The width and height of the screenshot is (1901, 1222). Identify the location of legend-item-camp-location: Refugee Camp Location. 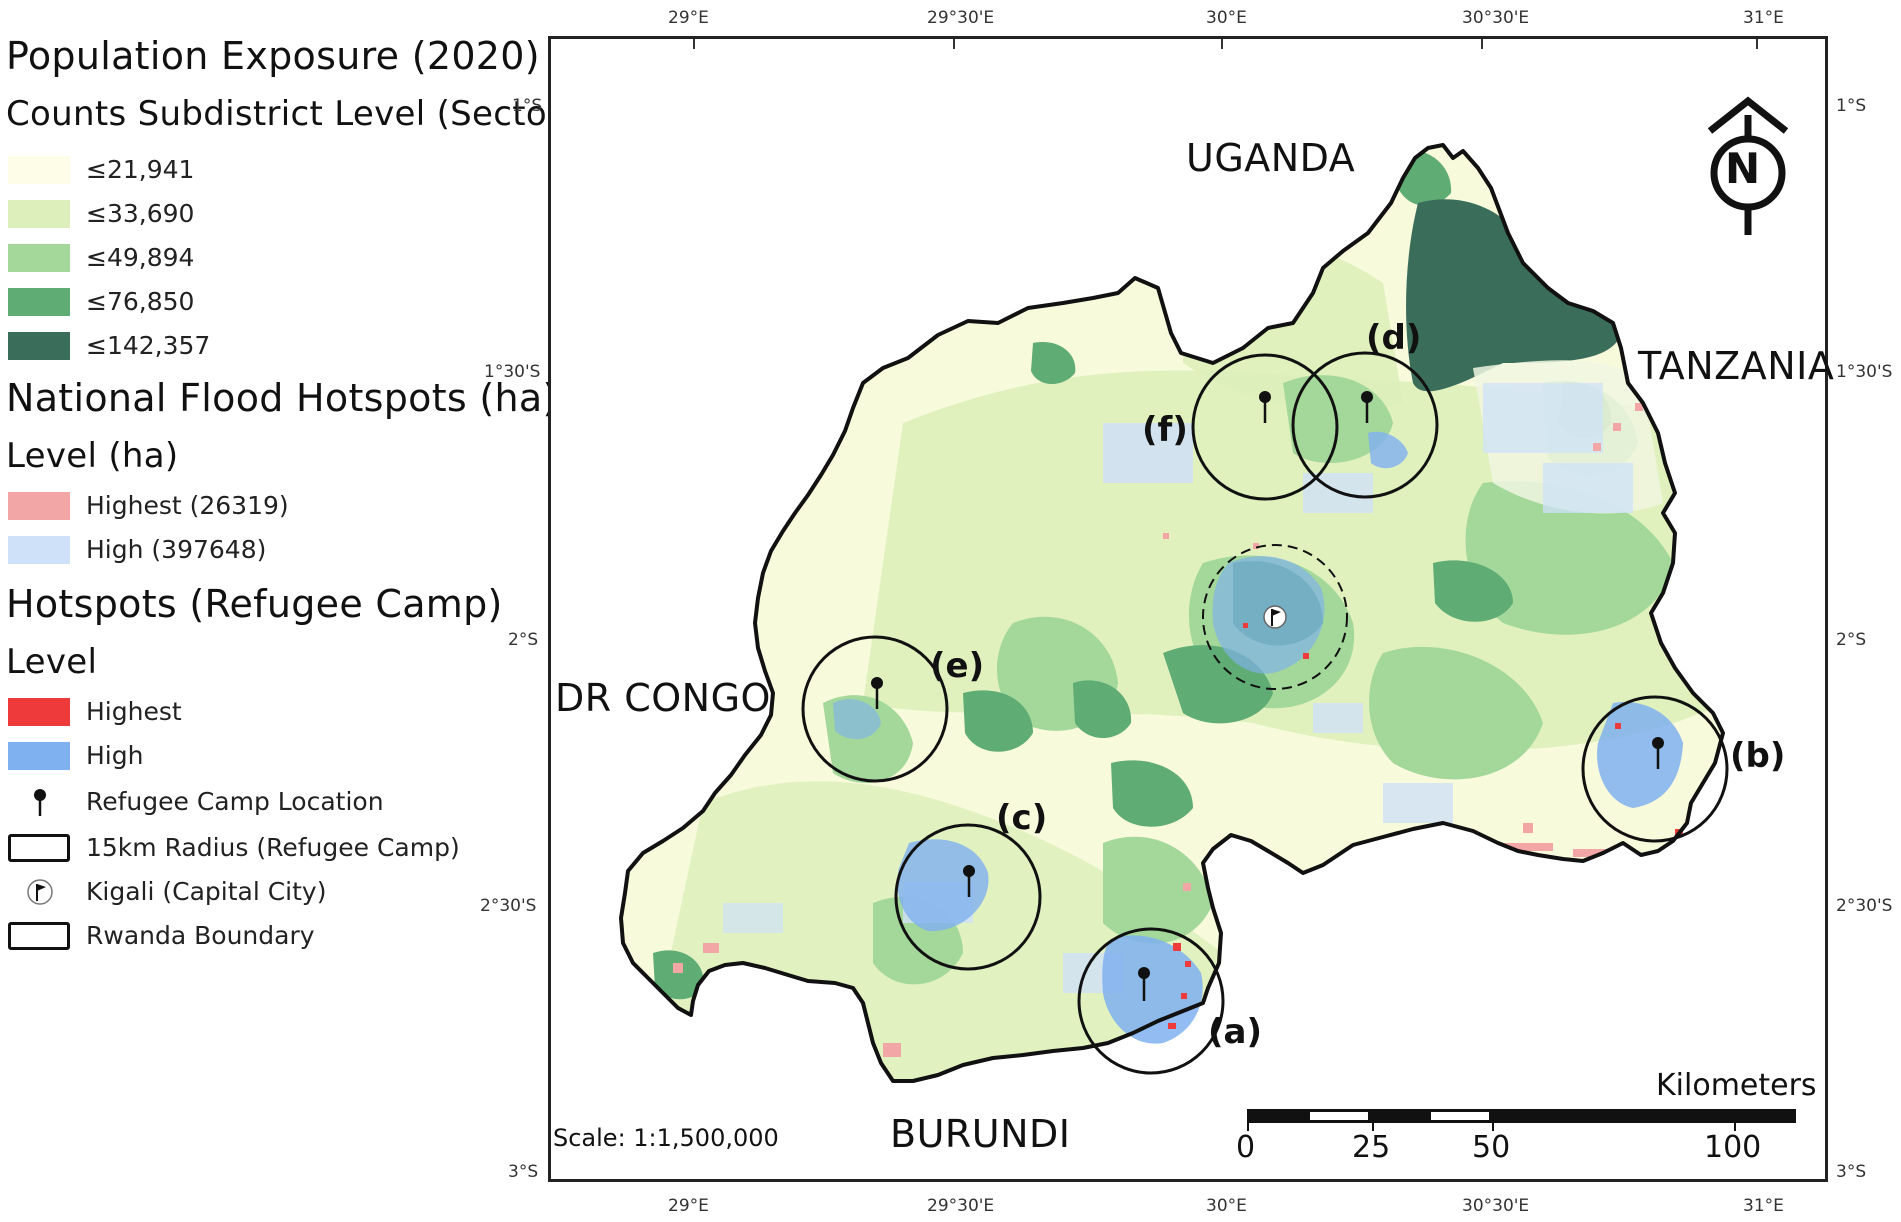
(256, 802).